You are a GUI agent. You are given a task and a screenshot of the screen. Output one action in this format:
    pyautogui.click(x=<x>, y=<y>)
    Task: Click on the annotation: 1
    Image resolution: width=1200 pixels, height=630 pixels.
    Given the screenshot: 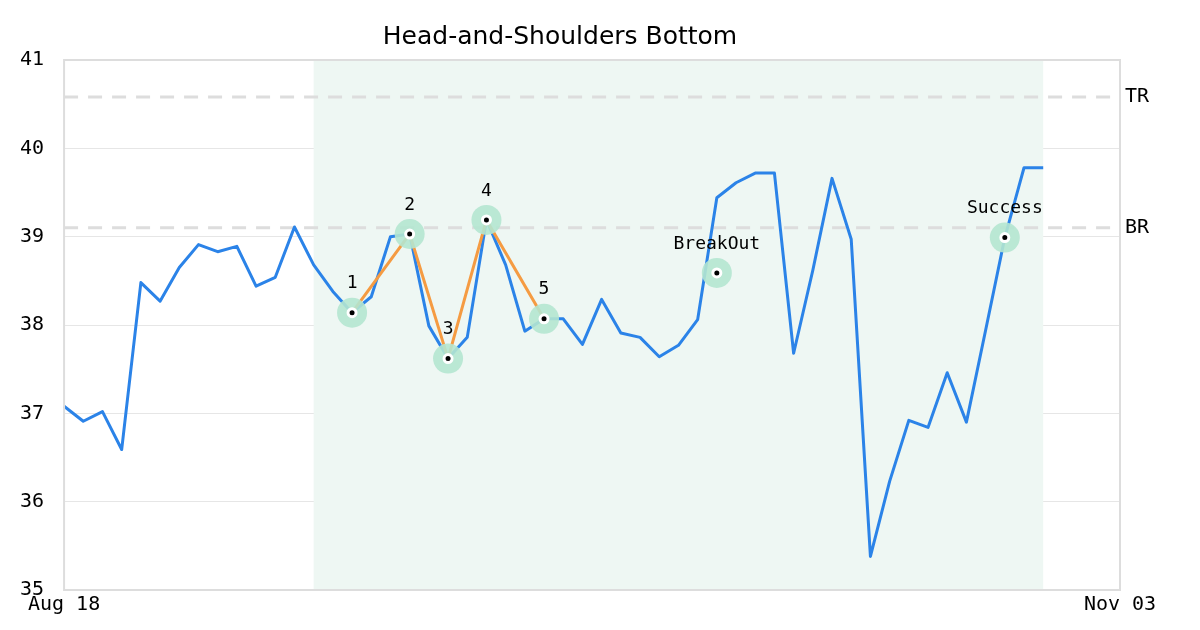 What is the action you would take?
    pyautogui.click(x=352, y=282)
    